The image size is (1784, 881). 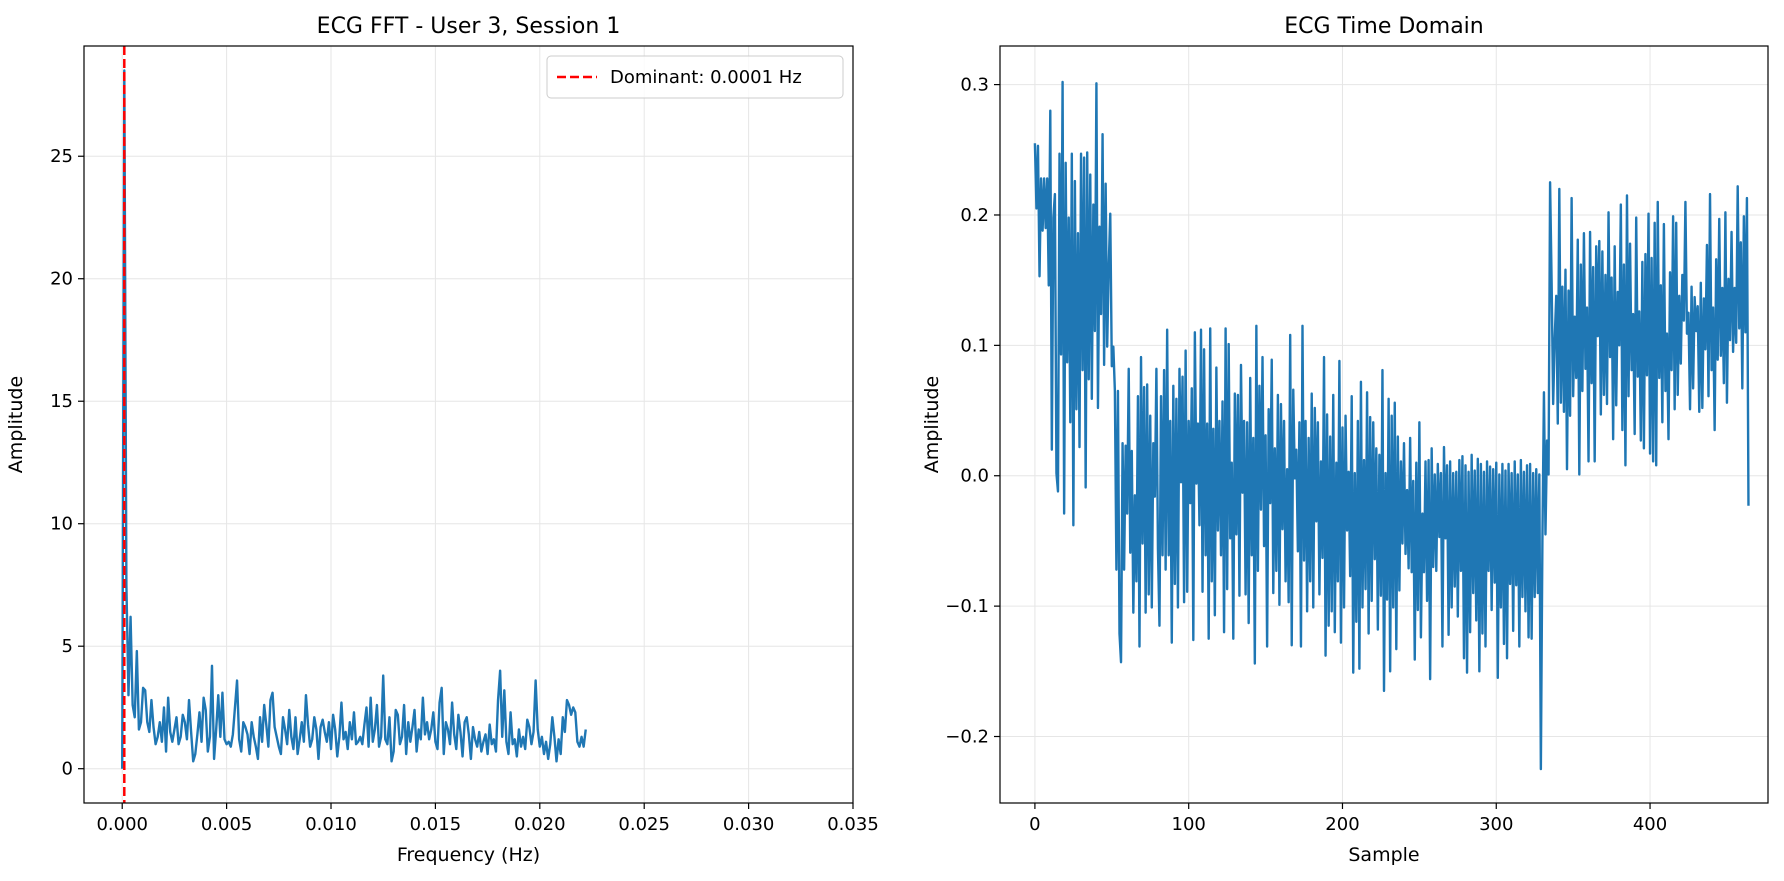 What do you see at coordinates (67, 769) in the screenshot?
I see `y-tick-label: 0` at bounding box center [67, 769].